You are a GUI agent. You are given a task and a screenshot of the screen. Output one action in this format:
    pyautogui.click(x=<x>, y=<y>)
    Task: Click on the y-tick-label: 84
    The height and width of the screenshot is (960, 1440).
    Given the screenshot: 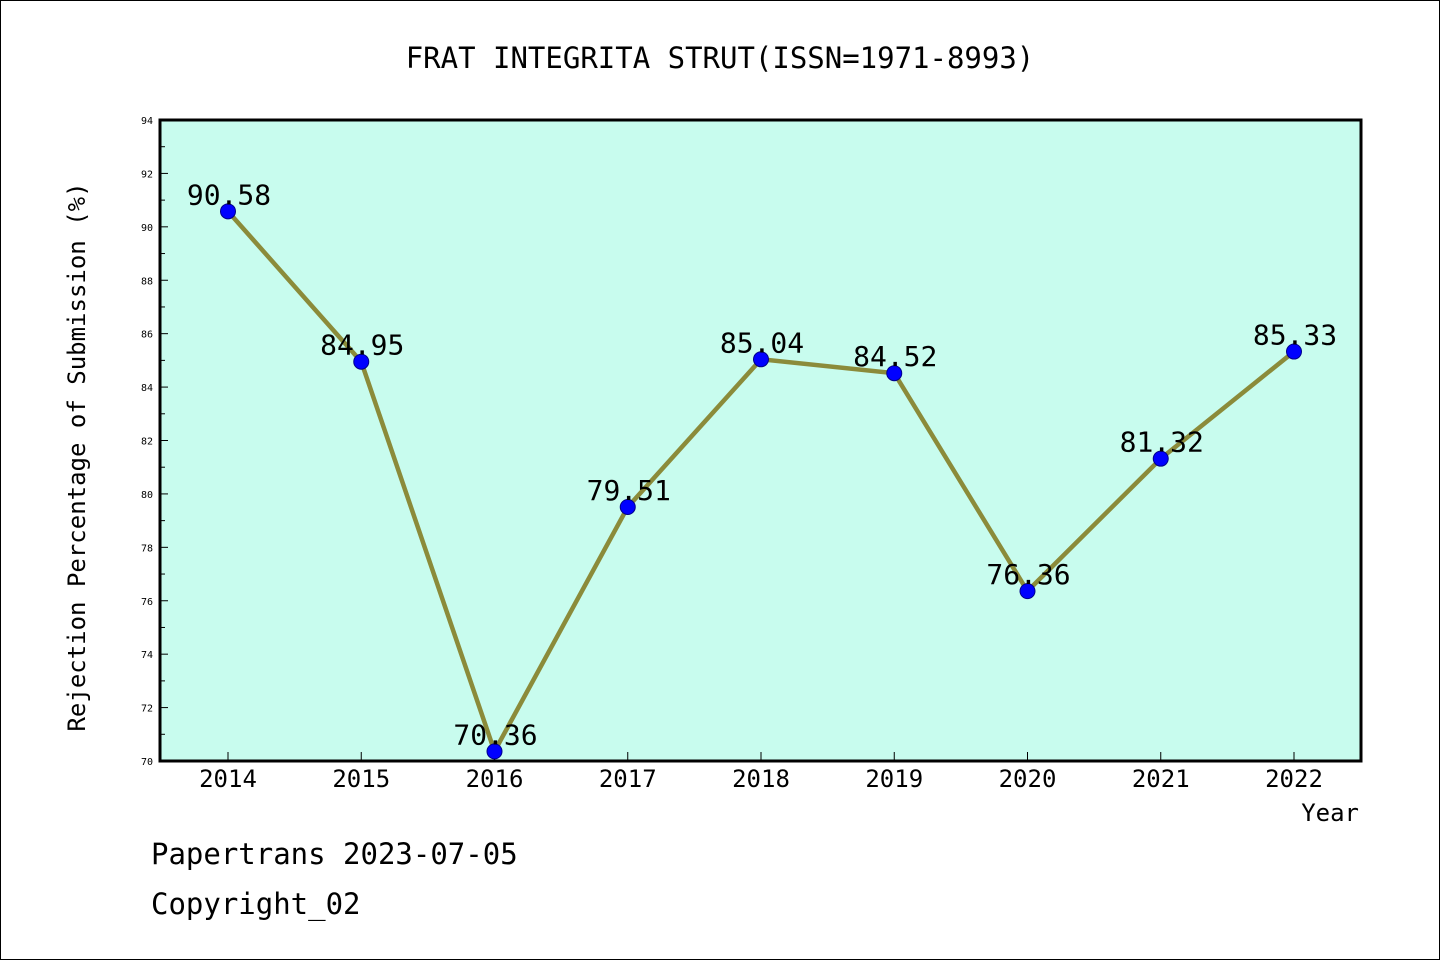 What is the action you would take?
    pyautogui.click(x=147, y=388)
    